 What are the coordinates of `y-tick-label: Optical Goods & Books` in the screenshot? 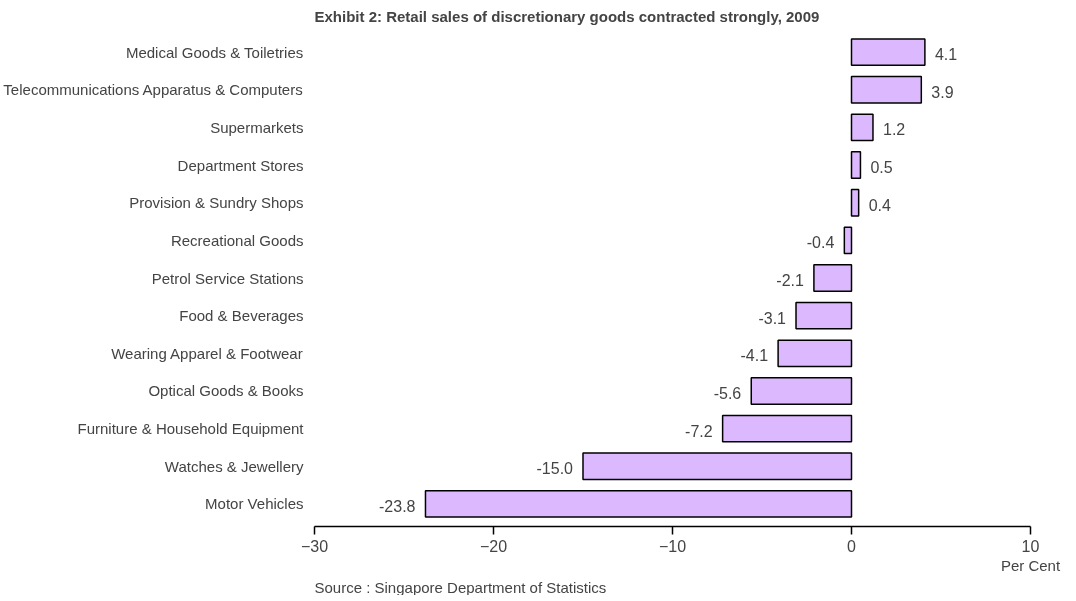 It's located at (226, 391).